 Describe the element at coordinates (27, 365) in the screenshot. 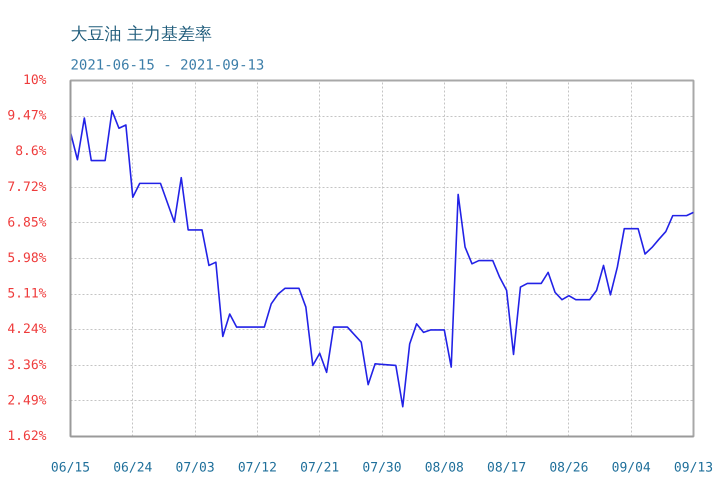

I see `y-tick-label: 3.36%` at that location.